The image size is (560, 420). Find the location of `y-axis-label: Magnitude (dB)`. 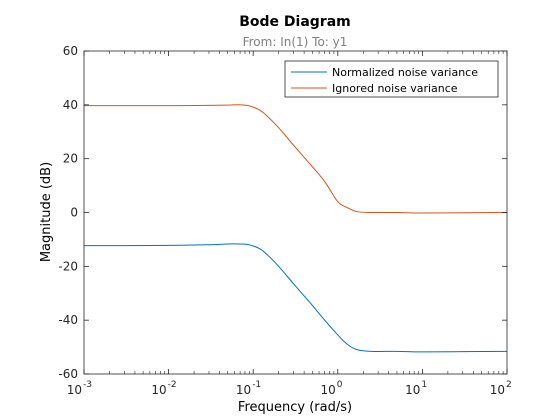

y-axis-label: Magnitude (dB) is located at coordinates (46, 212).